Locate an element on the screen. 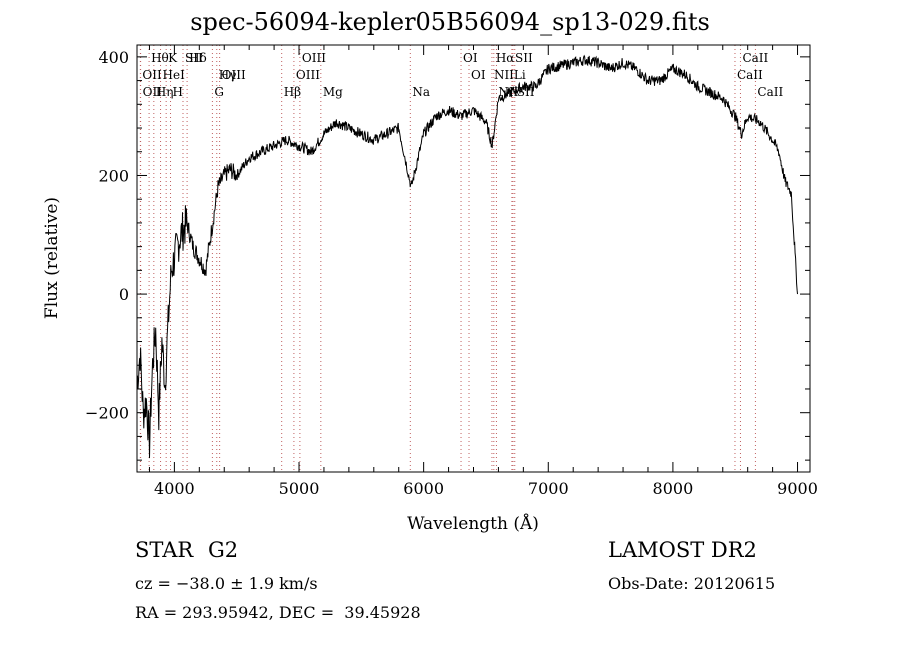  spectral-line-label: K is located at coordinates (173, 58).